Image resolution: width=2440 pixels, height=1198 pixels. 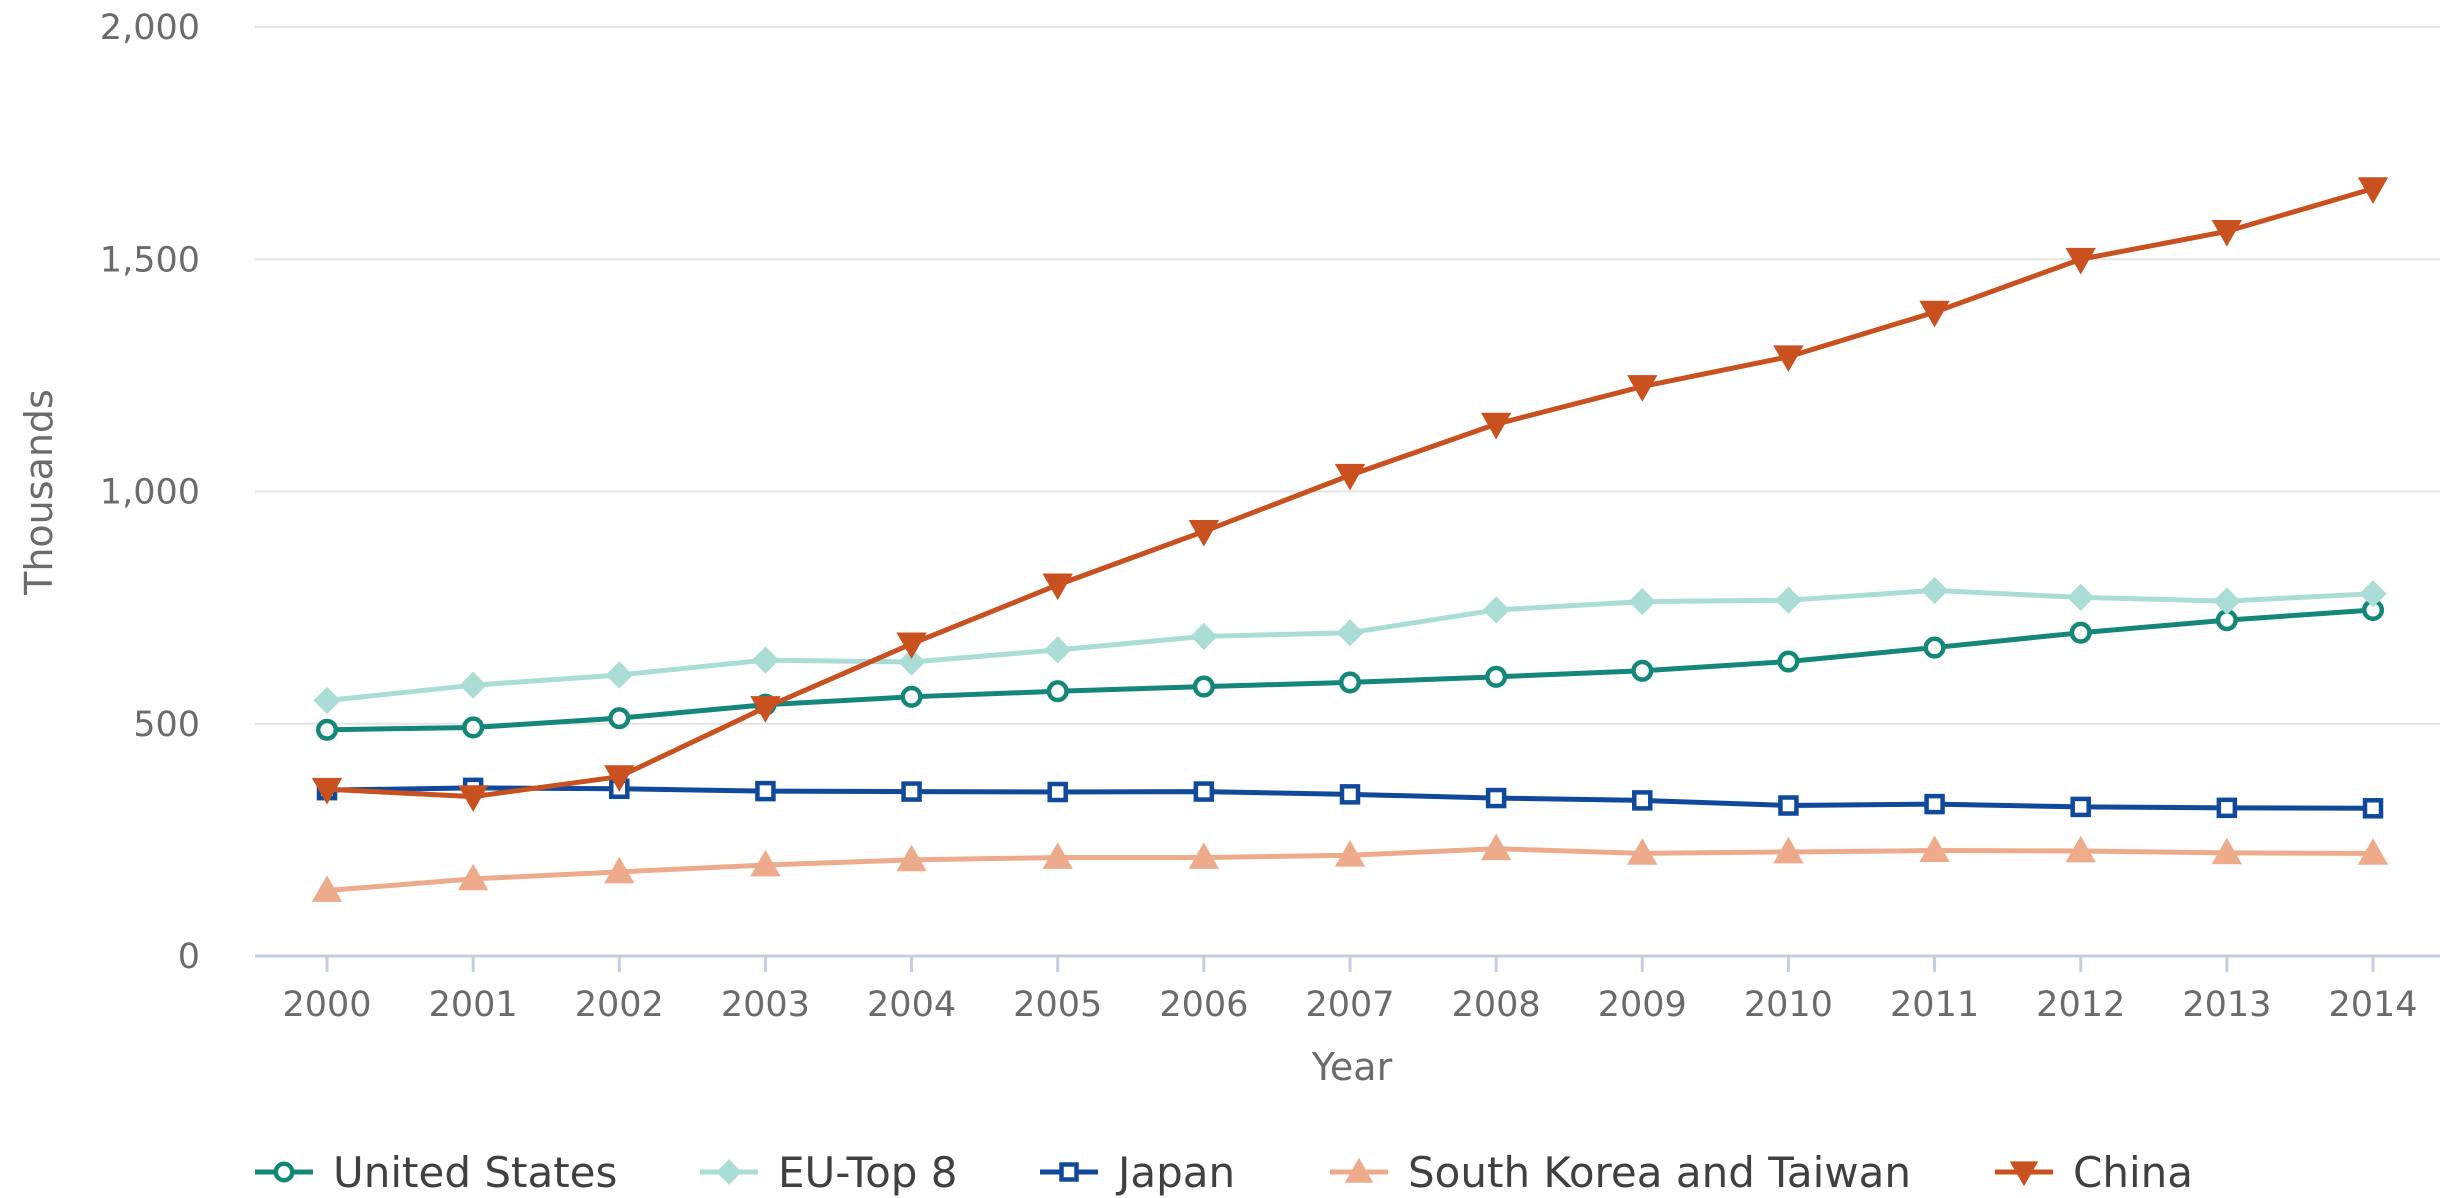 What do you see at coordinates (2133, 1172) in the screenshot?
I see `legend-label: China` at bounding box center [2133, 1172].